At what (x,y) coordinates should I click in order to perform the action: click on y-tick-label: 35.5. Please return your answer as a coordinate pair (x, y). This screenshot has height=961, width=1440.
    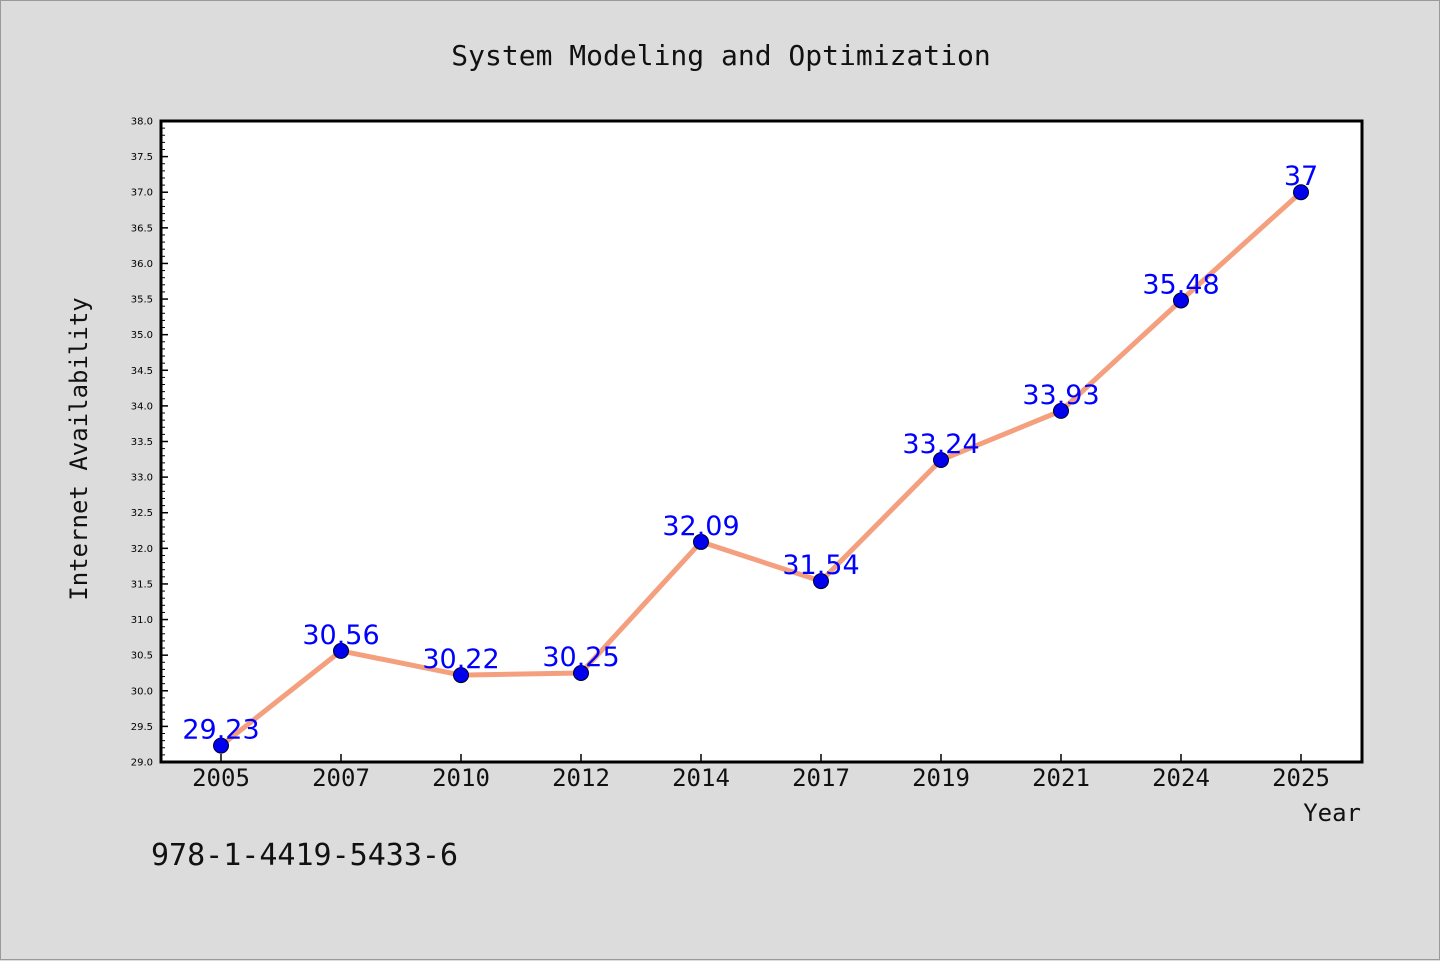
    Looking at the image, I should click on (142, 300).